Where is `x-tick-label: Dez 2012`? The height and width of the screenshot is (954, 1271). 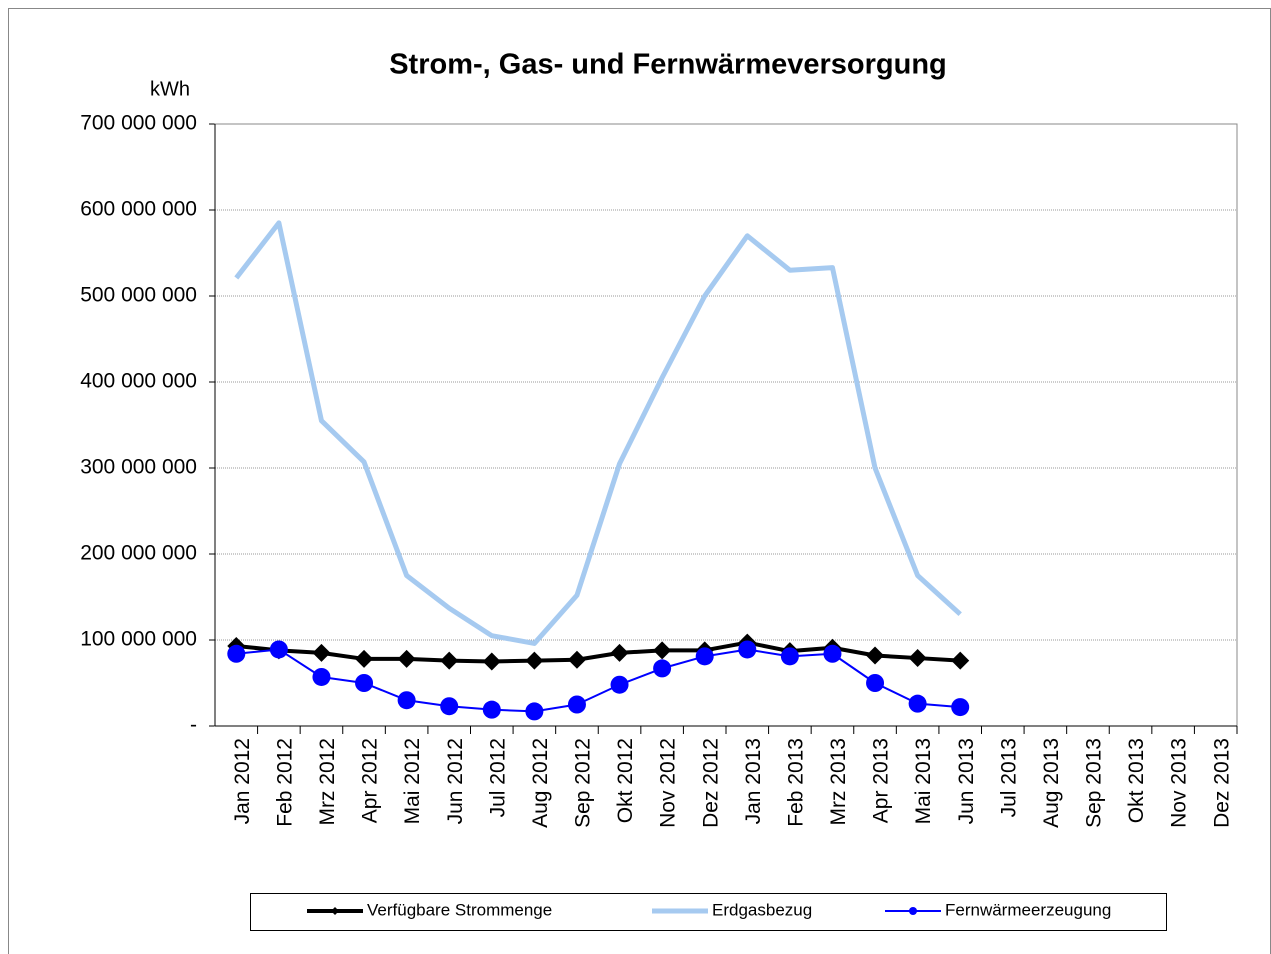
x-tick-label: Dez 2012 is located at coordinates (710, 783).